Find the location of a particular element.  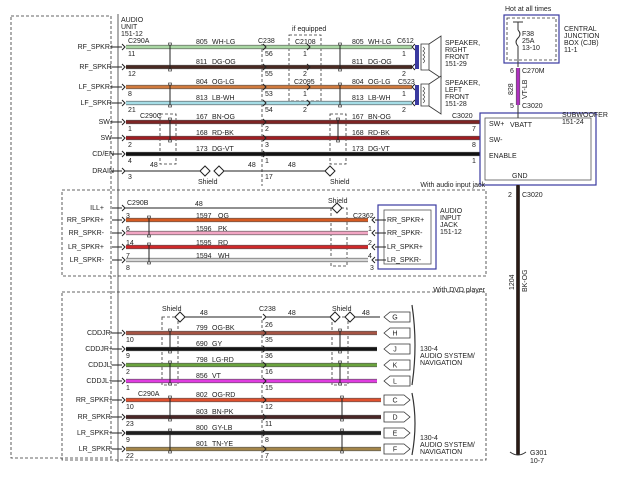

color-code-label: OG is located at coordinates (223, 216).